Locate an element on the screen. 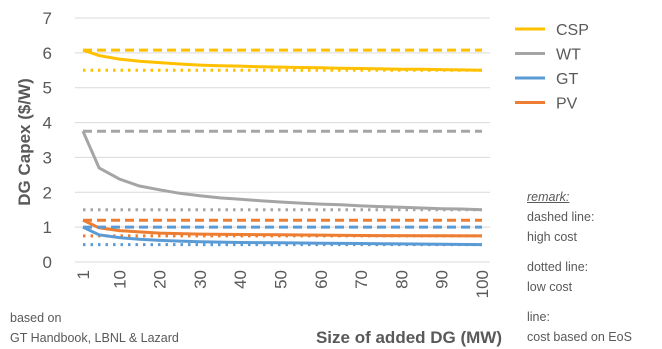 The width and height of the screenshot is (662, 349). x-axis-title: Size of added DG (MW) is located at coordinates (409, 337).